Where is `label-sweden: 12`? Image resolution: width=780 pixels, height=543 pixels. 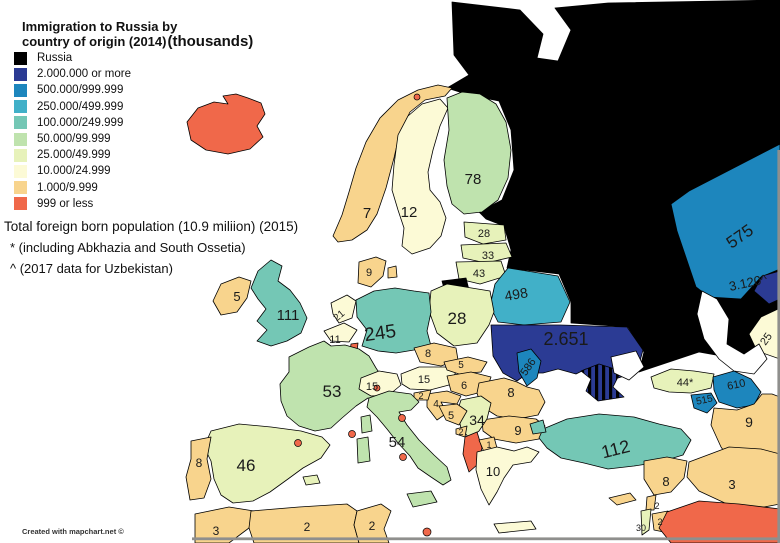 label-sweden: 12 is located at coordinates (409, 212).